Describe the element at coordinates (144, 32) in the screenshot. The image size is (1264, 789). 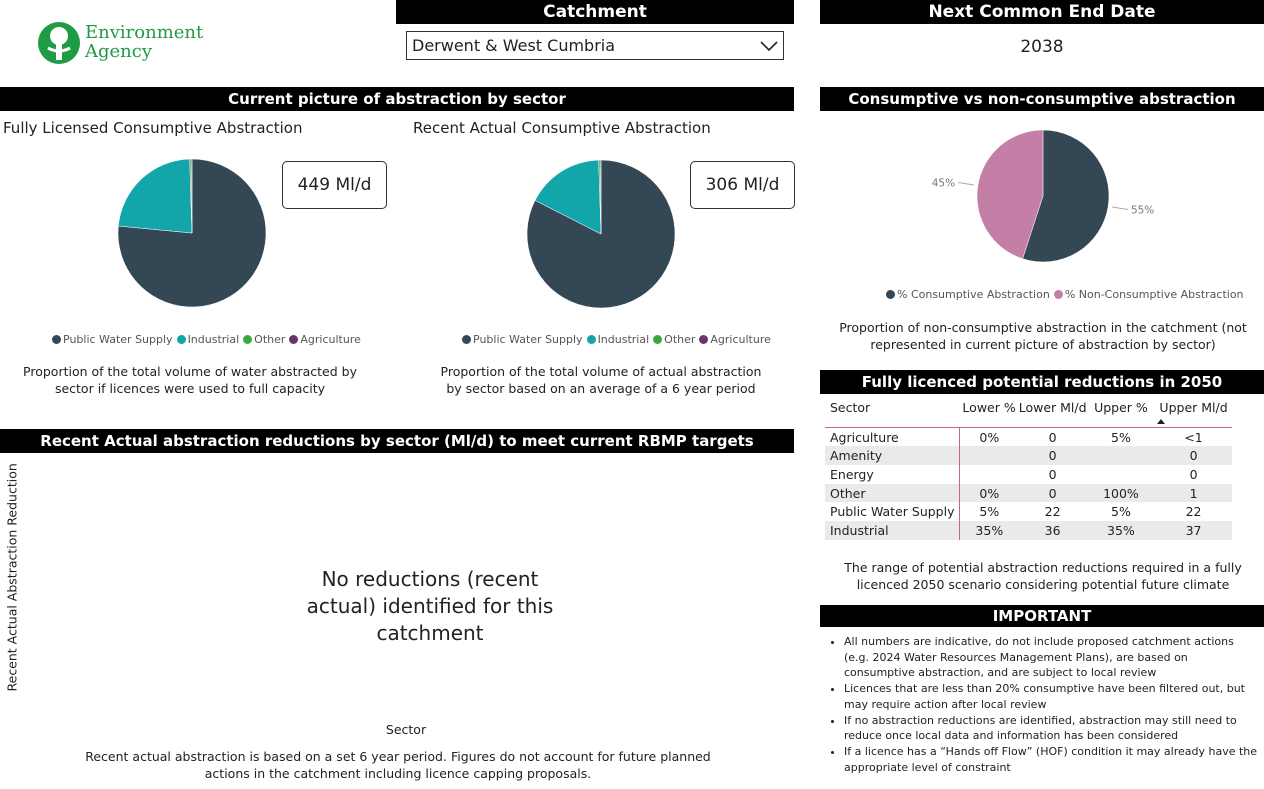
I see `logo-line: Environment` at that location.